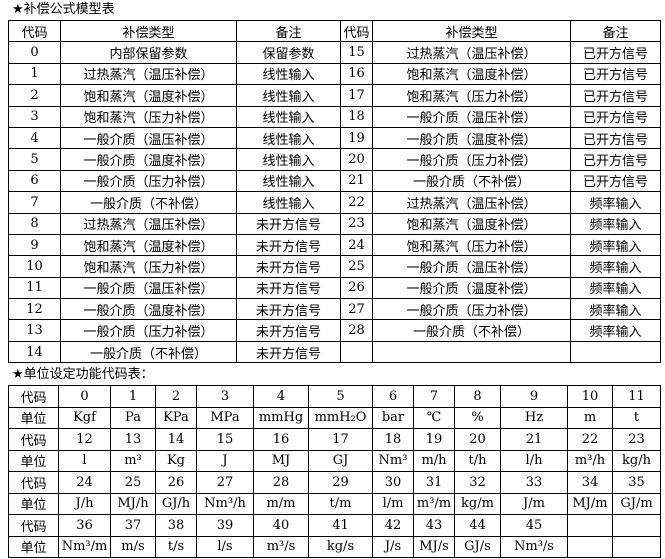 The height and width of the screenshot is (559, 665). What do you see at coordinates (84, 503) in the screenshot?
I see `unit-cell: J/h` at bounding box center [84, 503].